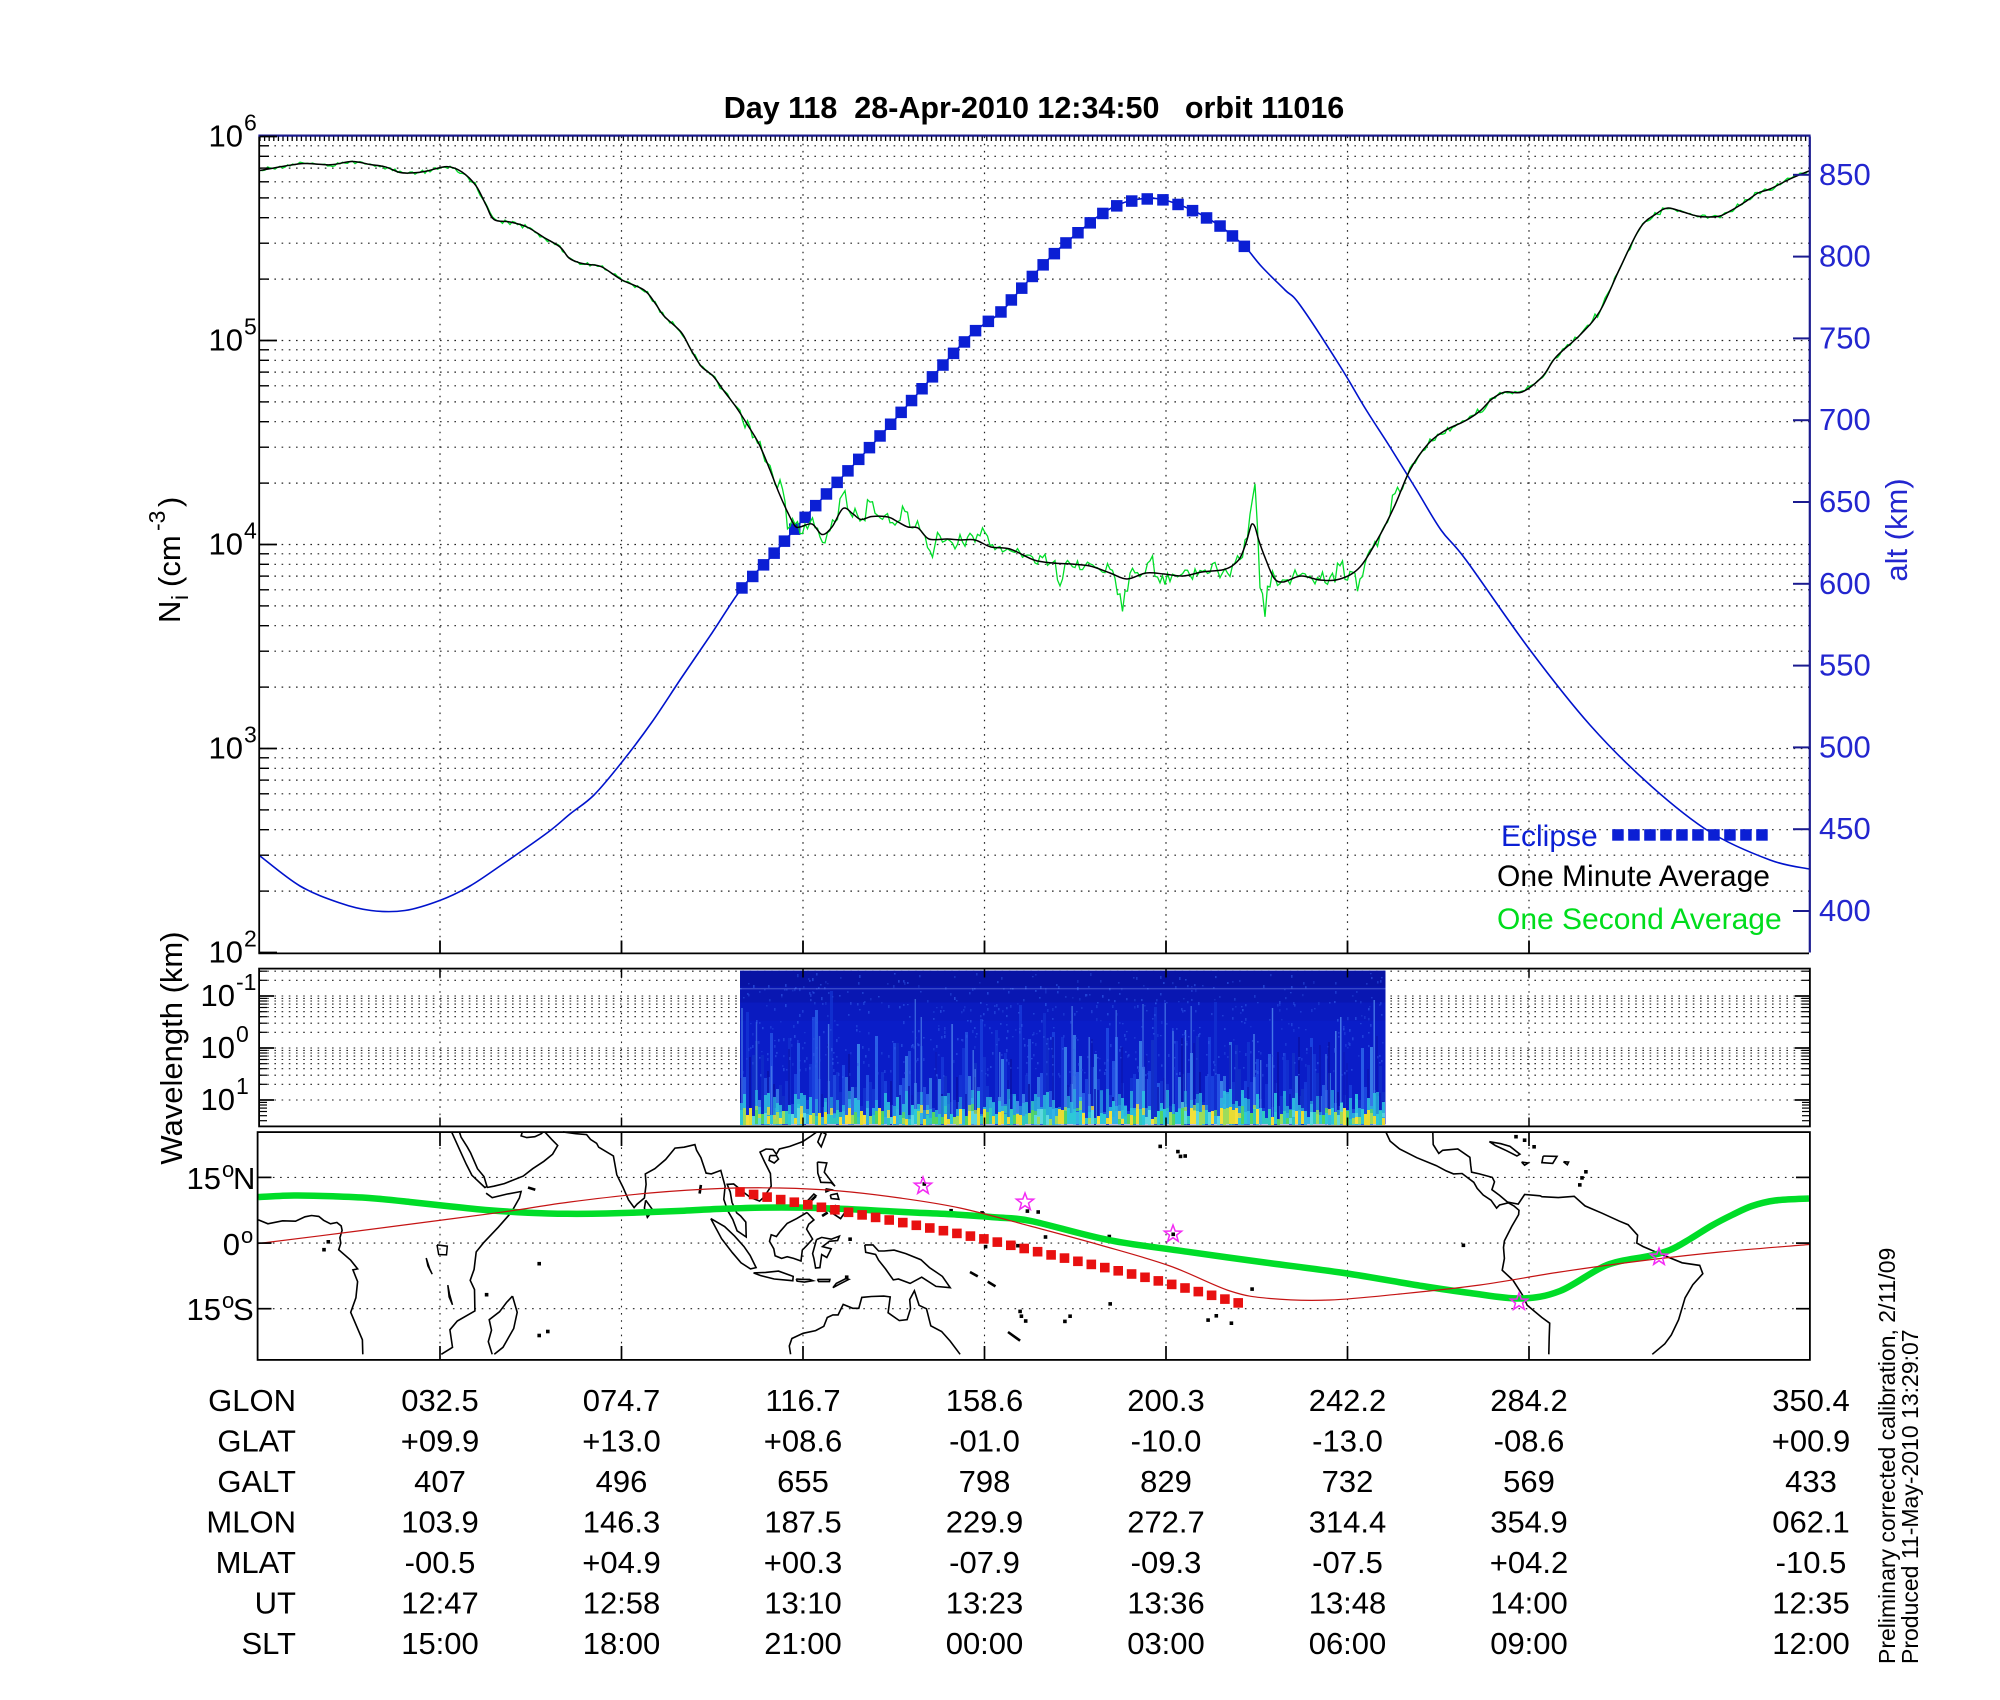 The height and width of the screenshot is (1700, 2000). I want to click on svg-text: -01.0, so click(984, 1441).